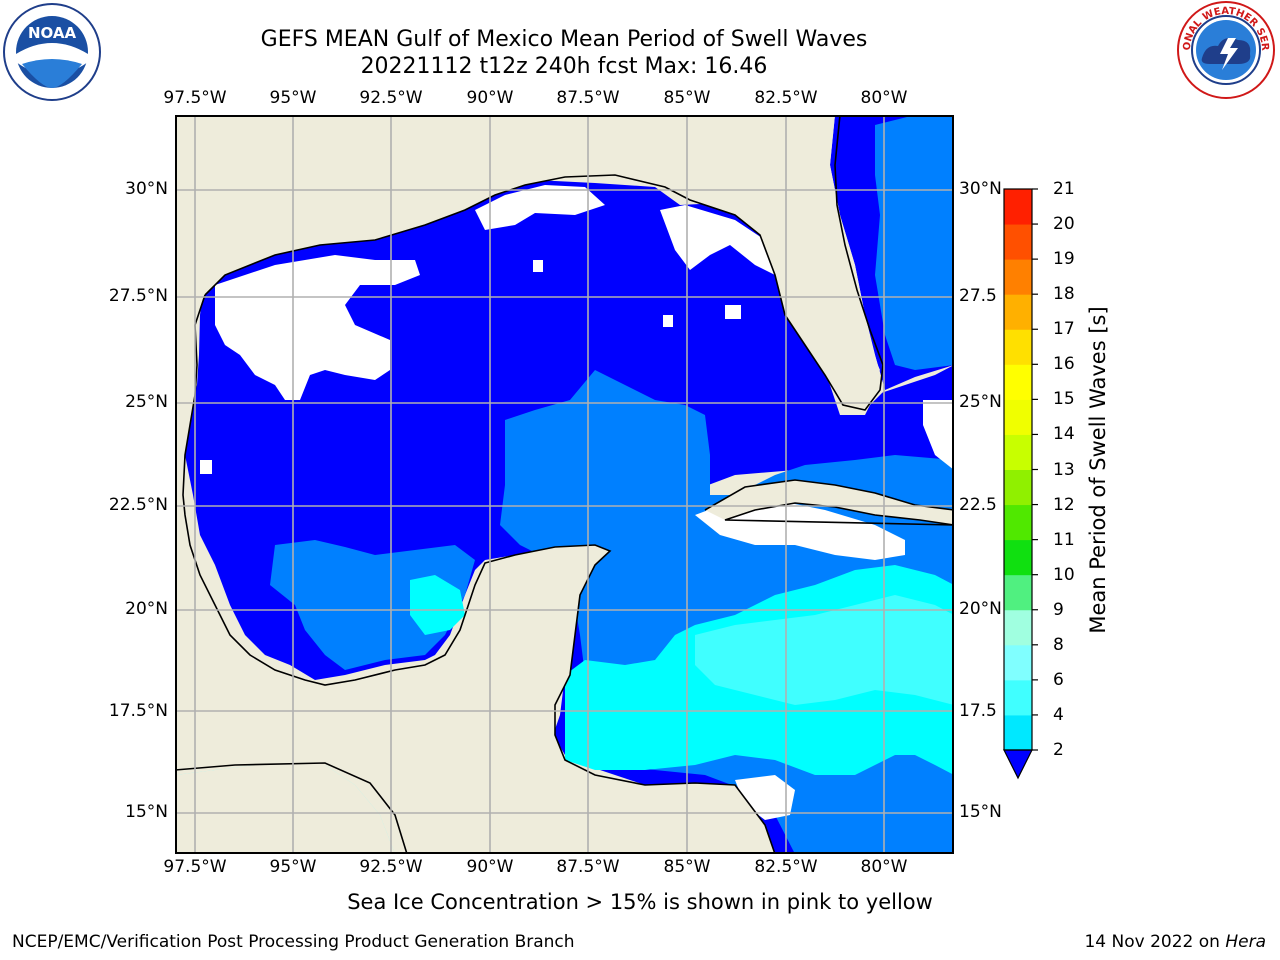 This screenshot has width=1280, height=960. I want to click on no-data-yucatan-cuba, so click(800, 530).